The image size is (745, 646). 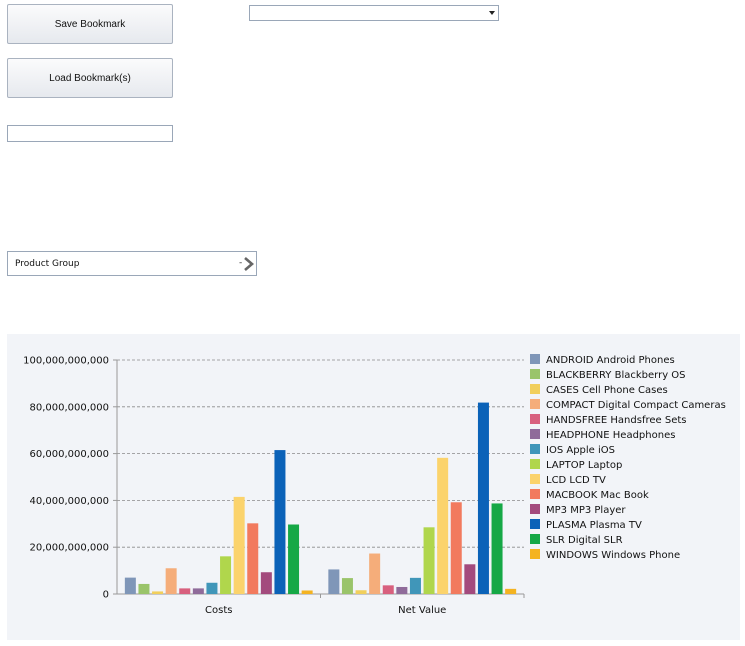 What do you see at coordinates (492, 13) in the screenshot?
I see `dropdown-arrow-icon` at bounding box center [492, 13].